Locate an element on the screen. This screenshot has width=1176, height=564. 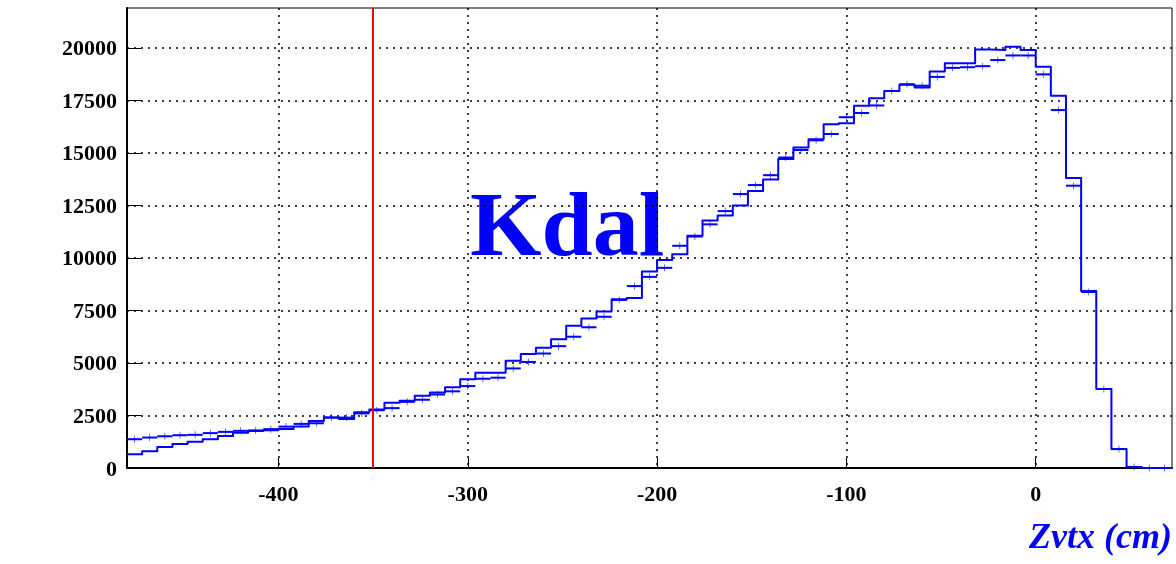
y-tick-label: 10000 is located at coordinates (89, 258).